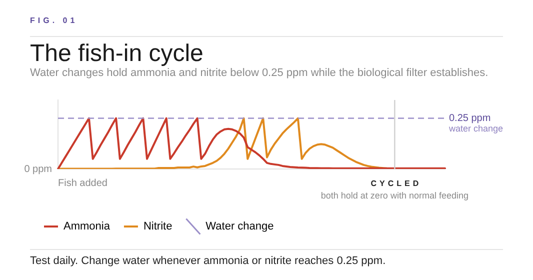 This screenshot has width=533, height=280. Describe the element at coordinates (208, 261) in the screenshot. I see `text: Test daily. Change water whenever ammonia or nitrite reaches 0.25 ppm.` at that location.